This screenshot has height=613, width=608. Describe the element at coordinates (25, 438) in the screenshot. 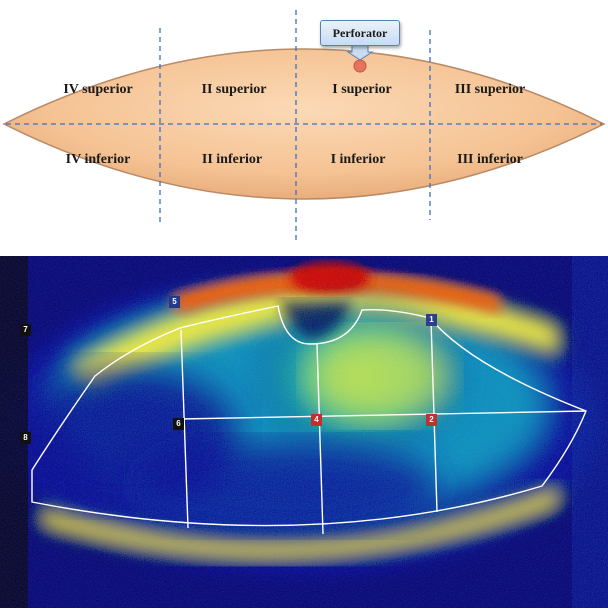

I see `scan-marker-8: 8` at that location.